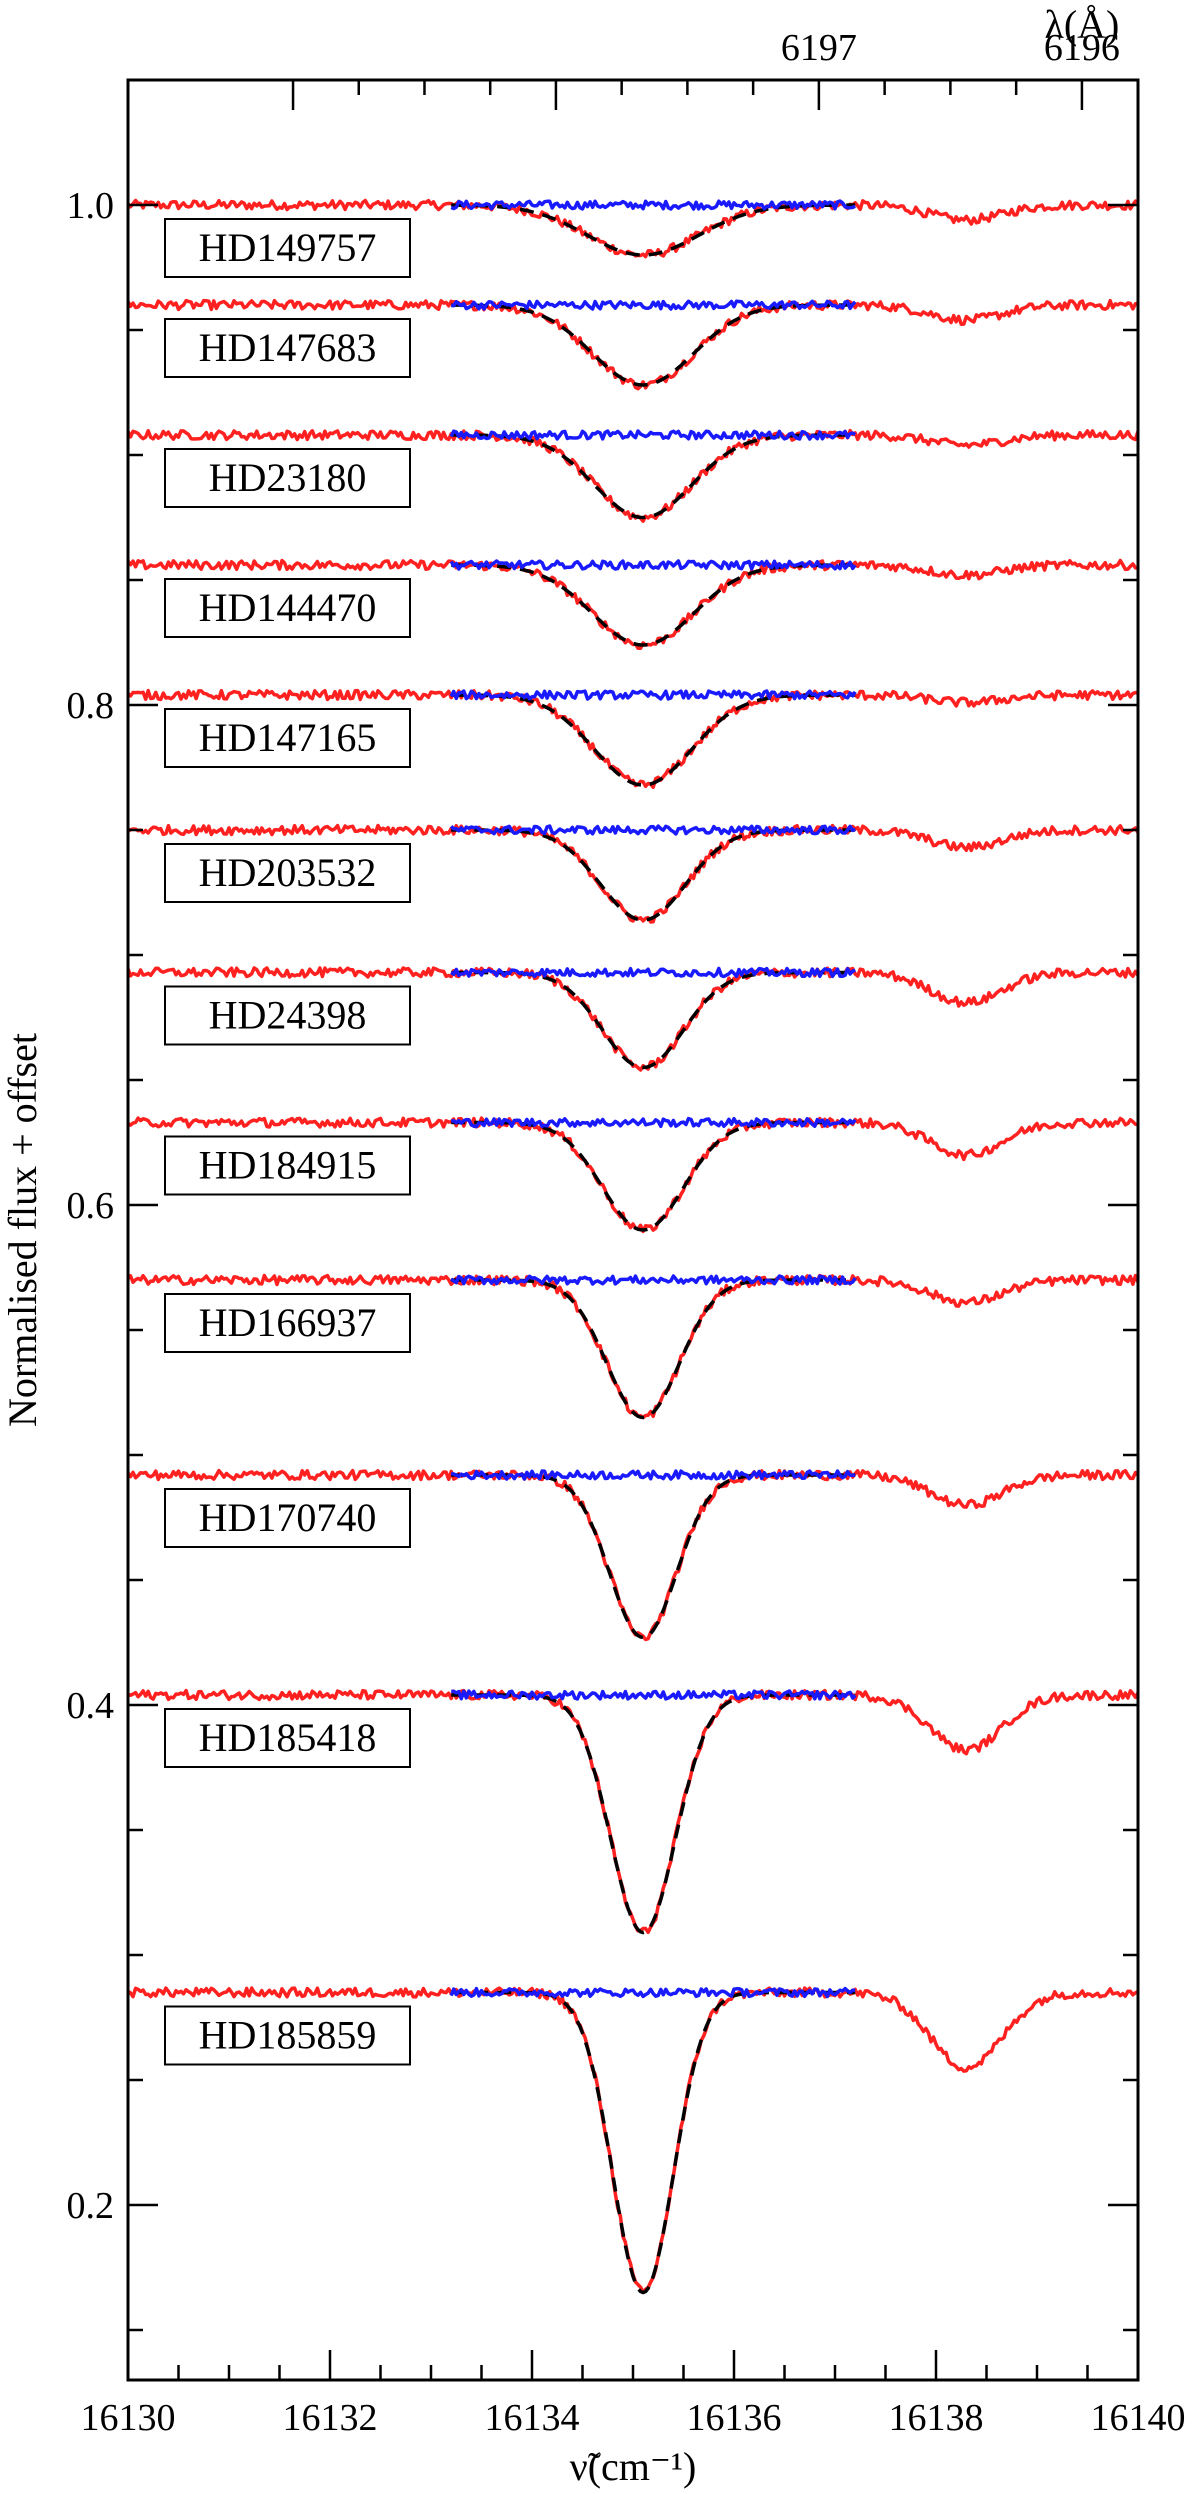 The image size is (1200, 2494). Describe the element at coordinates (22, 1230) in the screenshot. I see `y-axis-title: Normalised flux + offset` at that location.